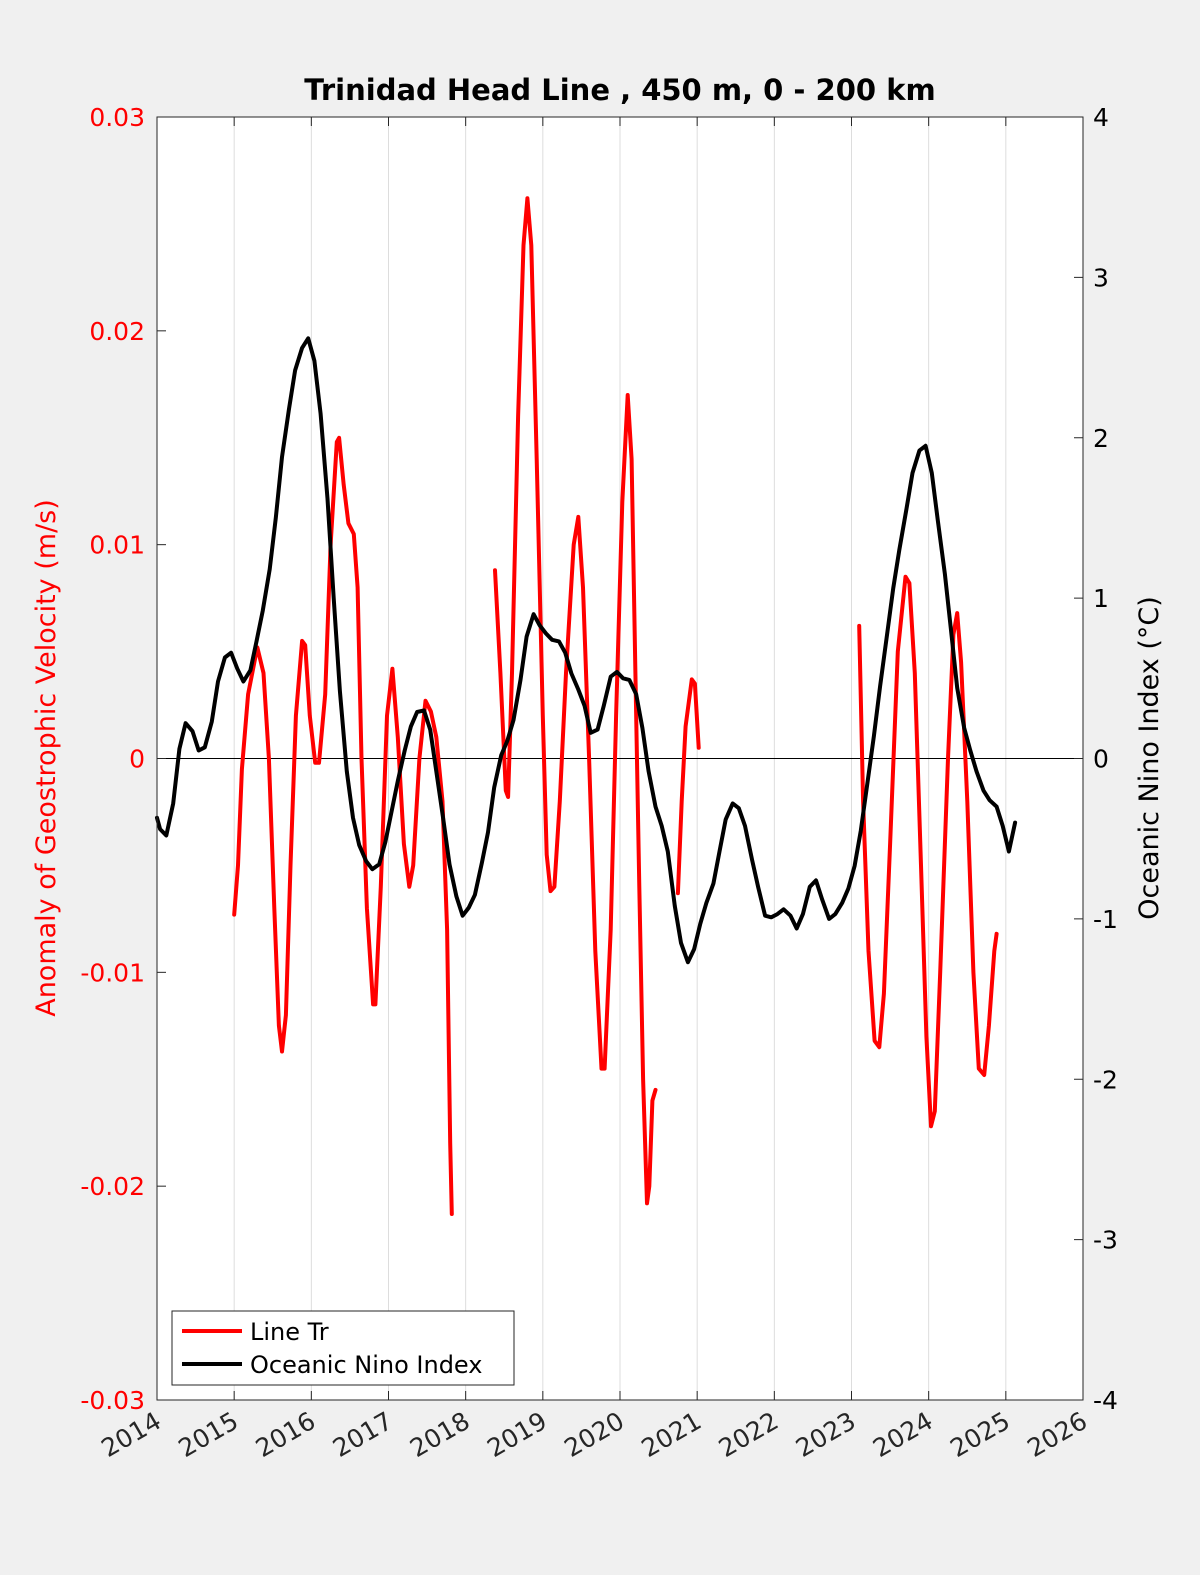  I want to click on chart-title: Trinidad Head Line , 450 m, 0 - 200 km, so click(619, 90).